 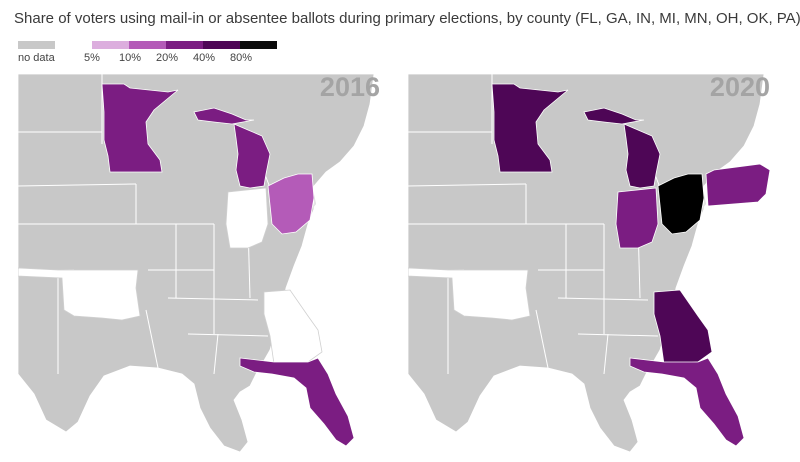 I want to click on year-label-2020: 2020, so click(x=740, y=88).